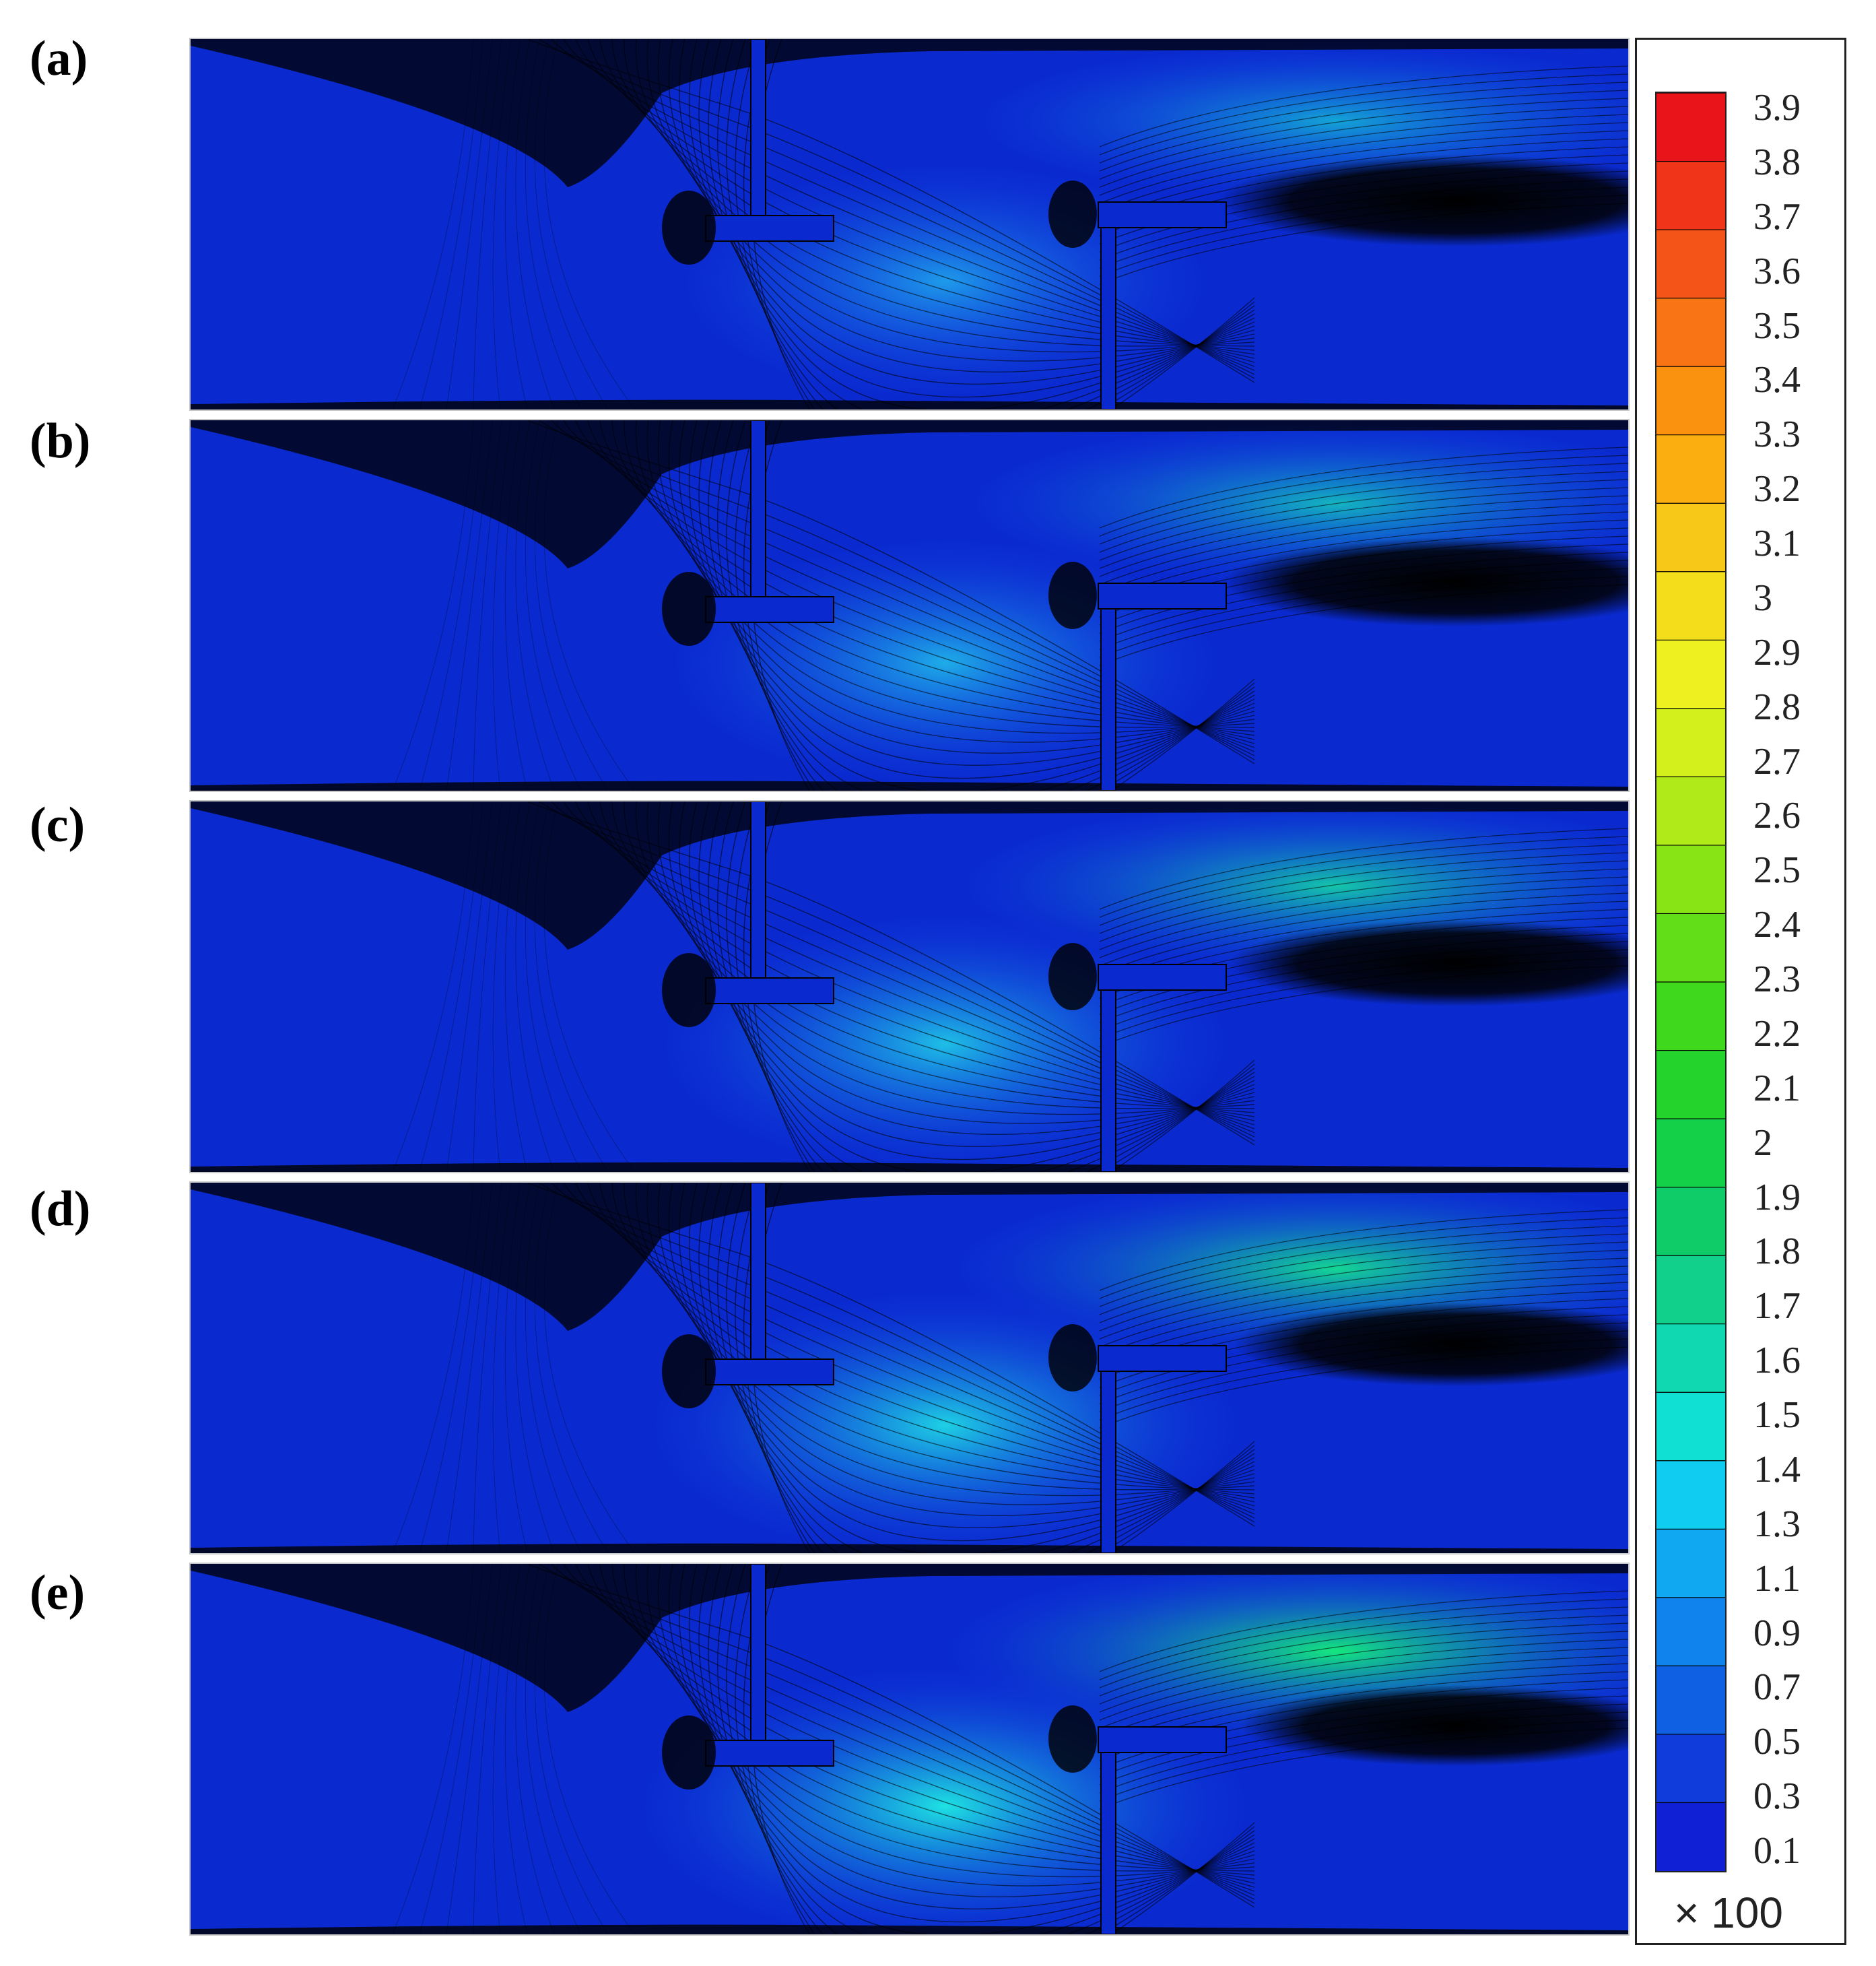  I want to click on contour-panel-b, so click(909, 606).